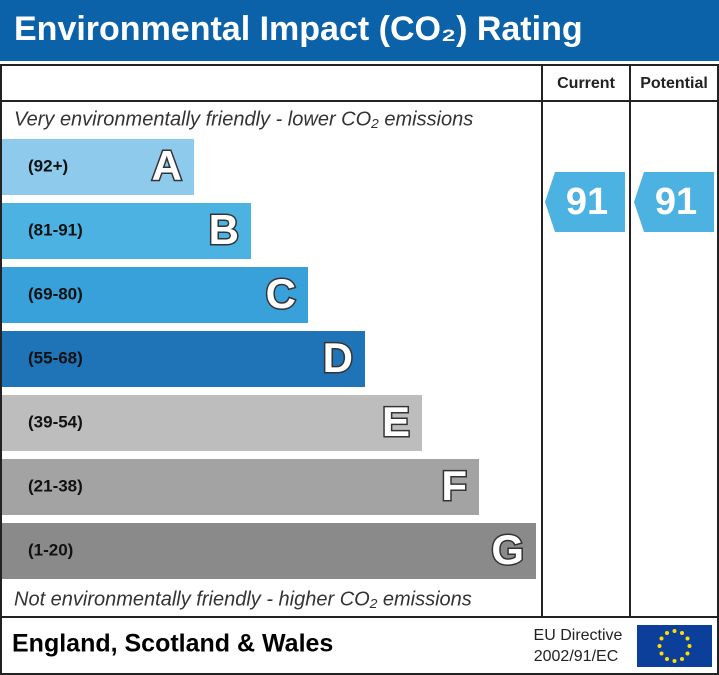 The image size is (719, 675). I want to click on directive: EU Directive, so click(578, 635).